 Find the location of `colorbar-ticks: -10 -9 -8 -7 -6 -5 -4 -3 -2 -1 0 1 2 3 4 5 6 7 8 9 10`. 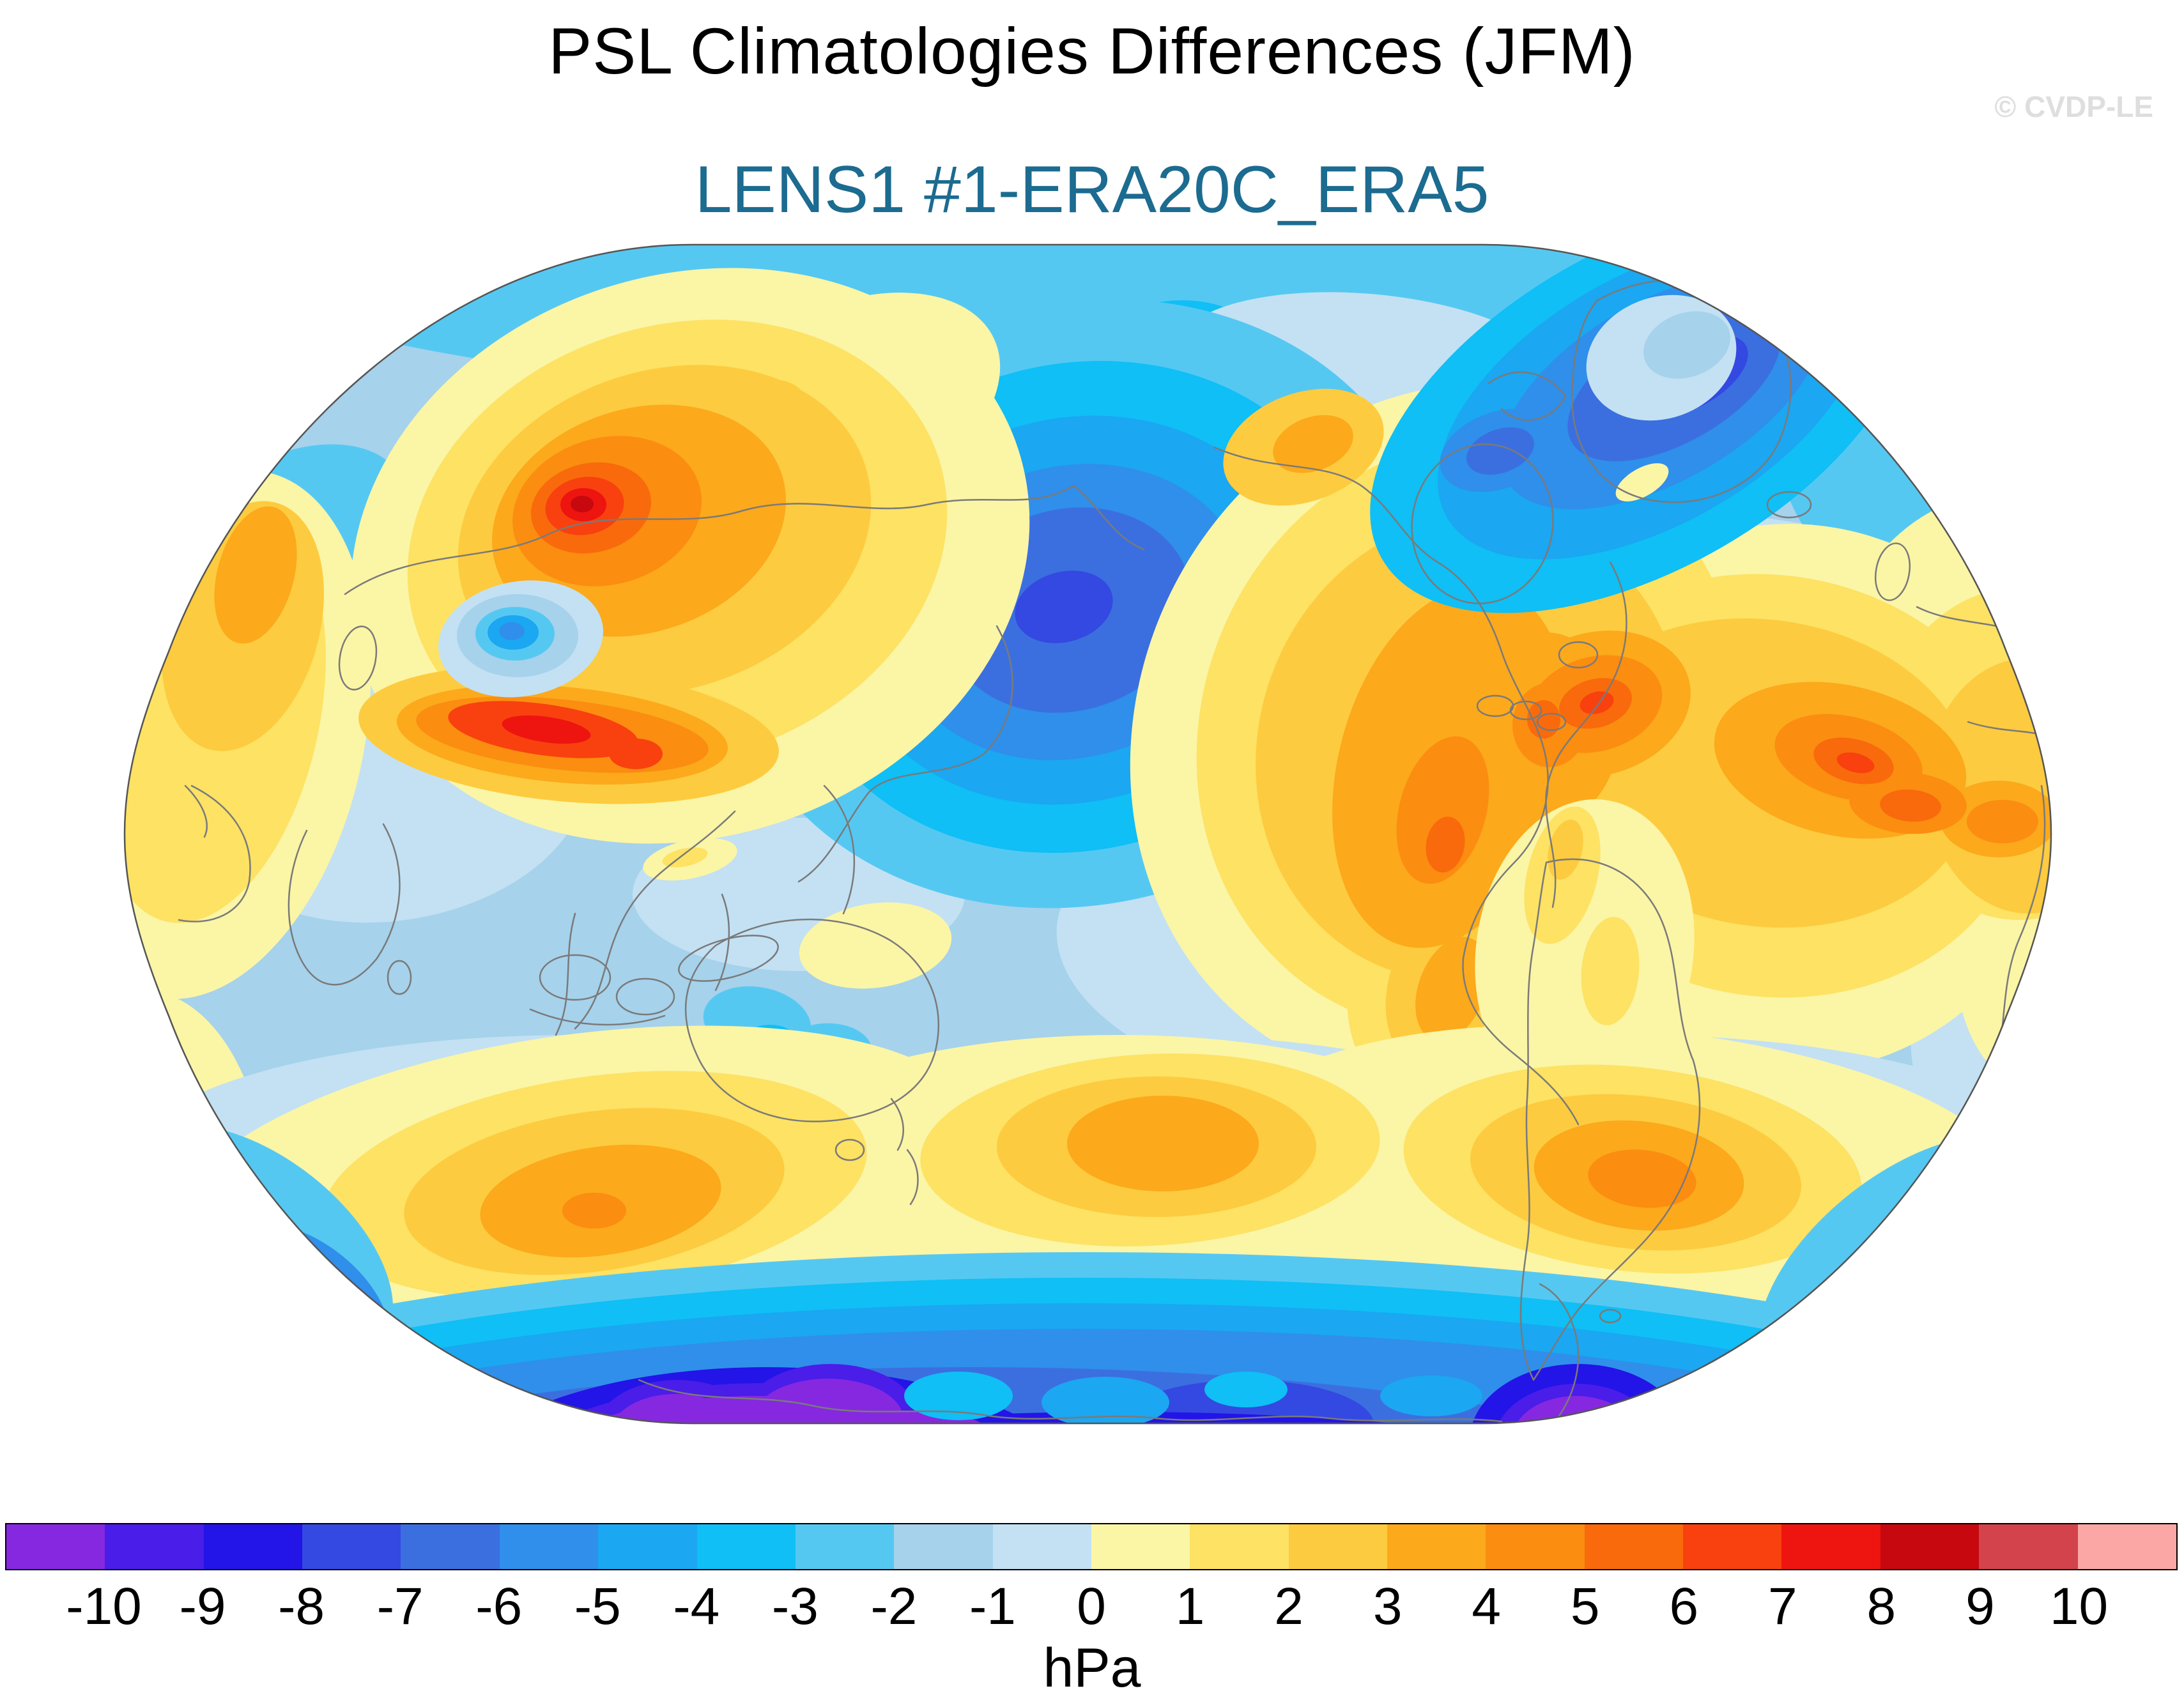

colorbar-ticks: -10 -9 -8 -7 -6 -5 -4 -3 -2 -1 0 1 2 3 4 5 6 7 8 9 10 is located at coordinates (1091, 1609).